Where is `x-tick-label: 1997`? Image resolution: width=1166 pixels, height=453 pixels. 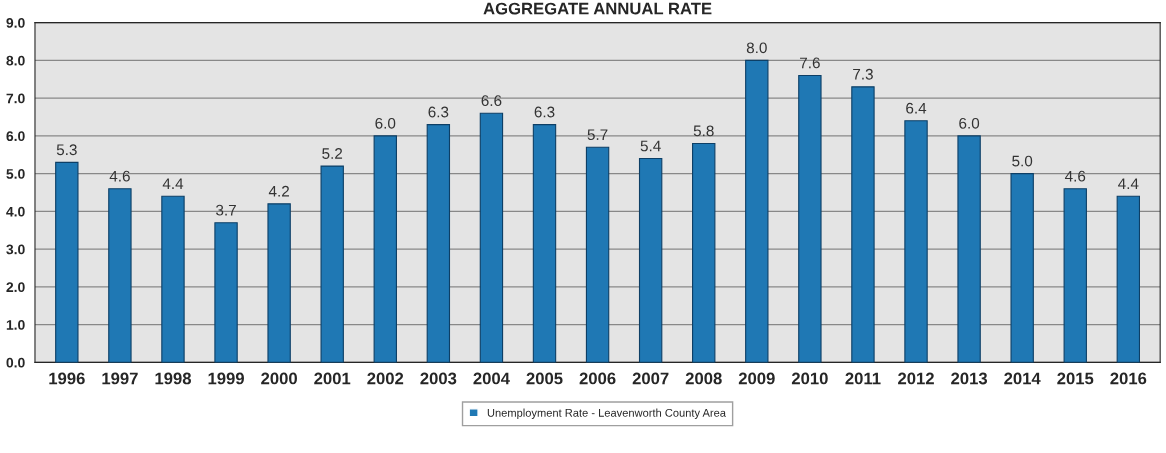 x-tick-label: 1997 is located at coordinates (120, 378).